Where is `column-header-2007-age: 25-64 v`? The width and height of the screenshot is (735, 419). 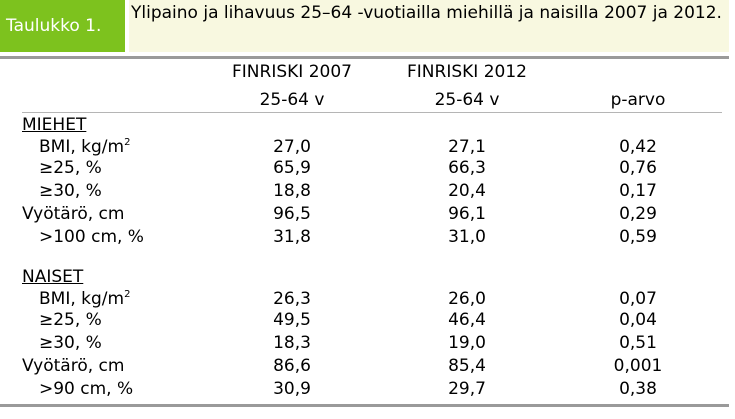
column-header-2007-age: 25-64 v is located at coordinates (292, 100).